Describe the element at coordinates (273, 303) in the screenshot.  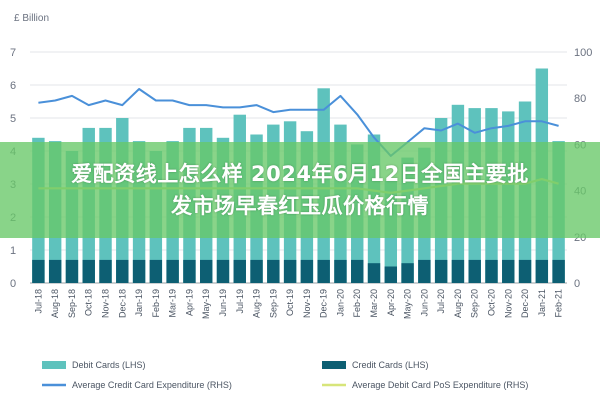
I see `x-tick-label: Sep-19` at that location.